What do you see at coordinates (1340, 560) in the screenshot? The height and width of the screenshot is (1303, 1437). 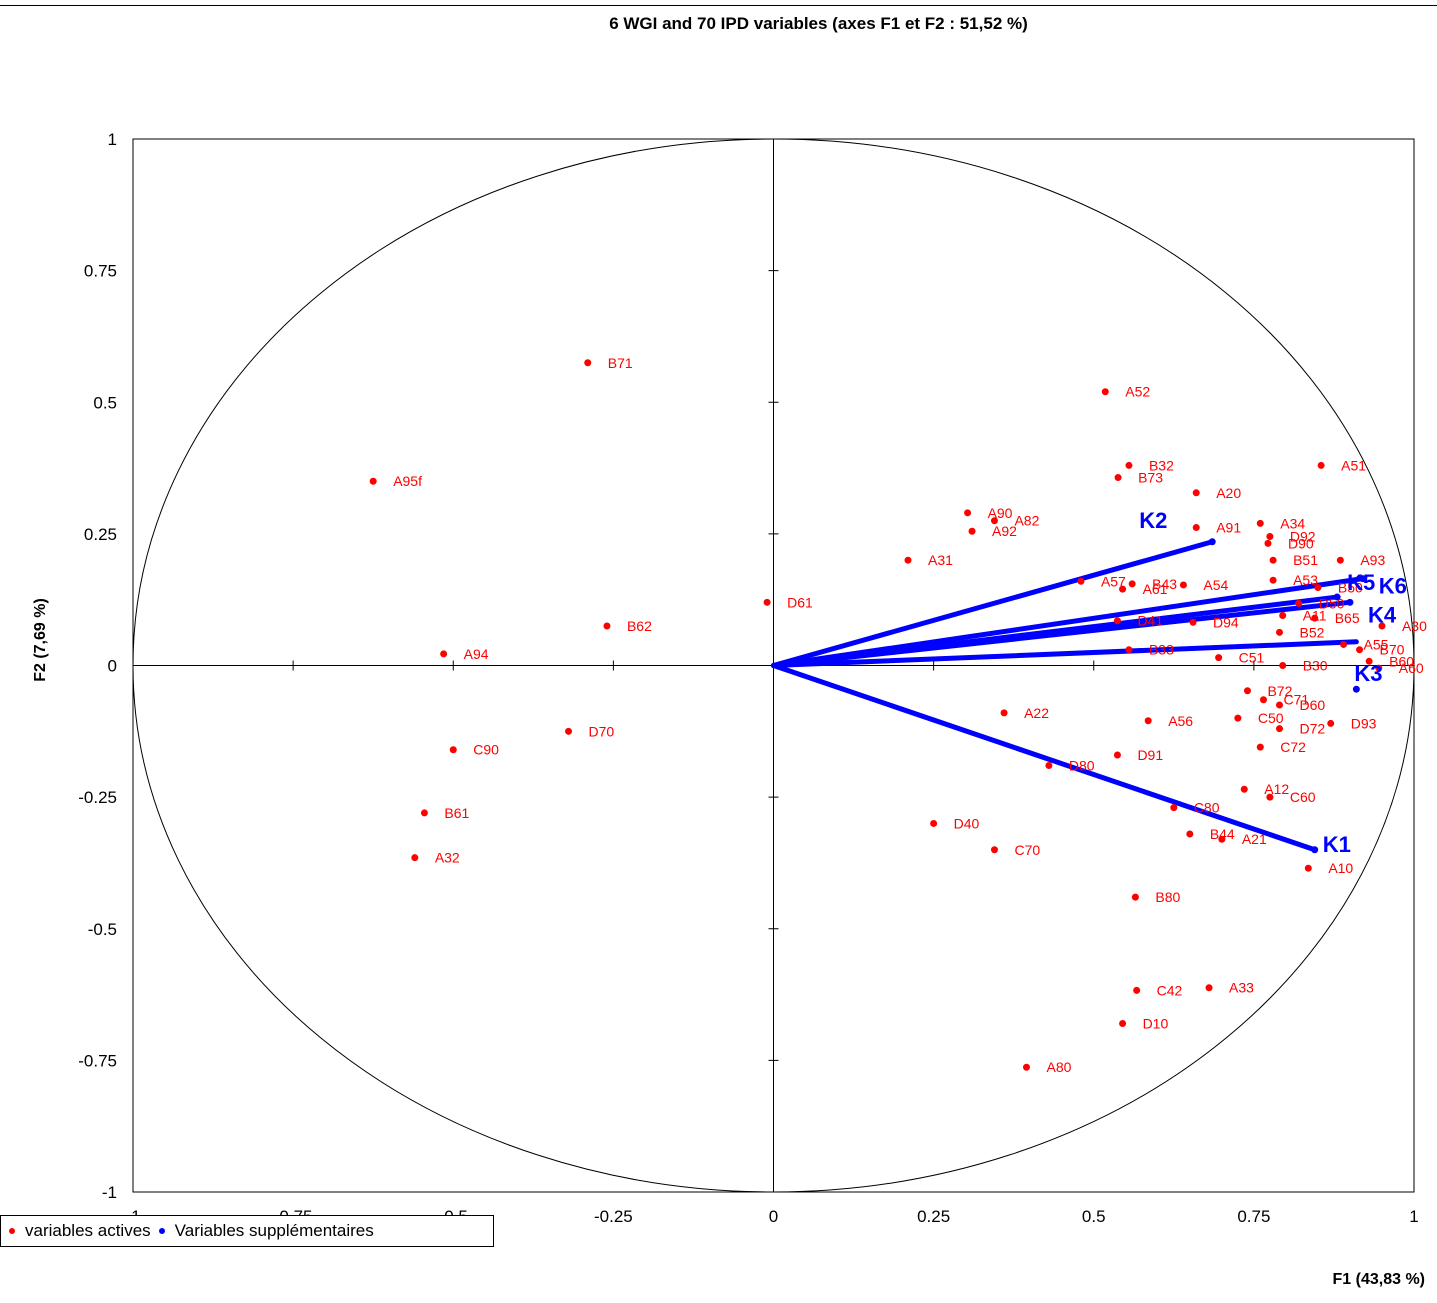 I see `point-a93` at bounding box center [1340, 560].